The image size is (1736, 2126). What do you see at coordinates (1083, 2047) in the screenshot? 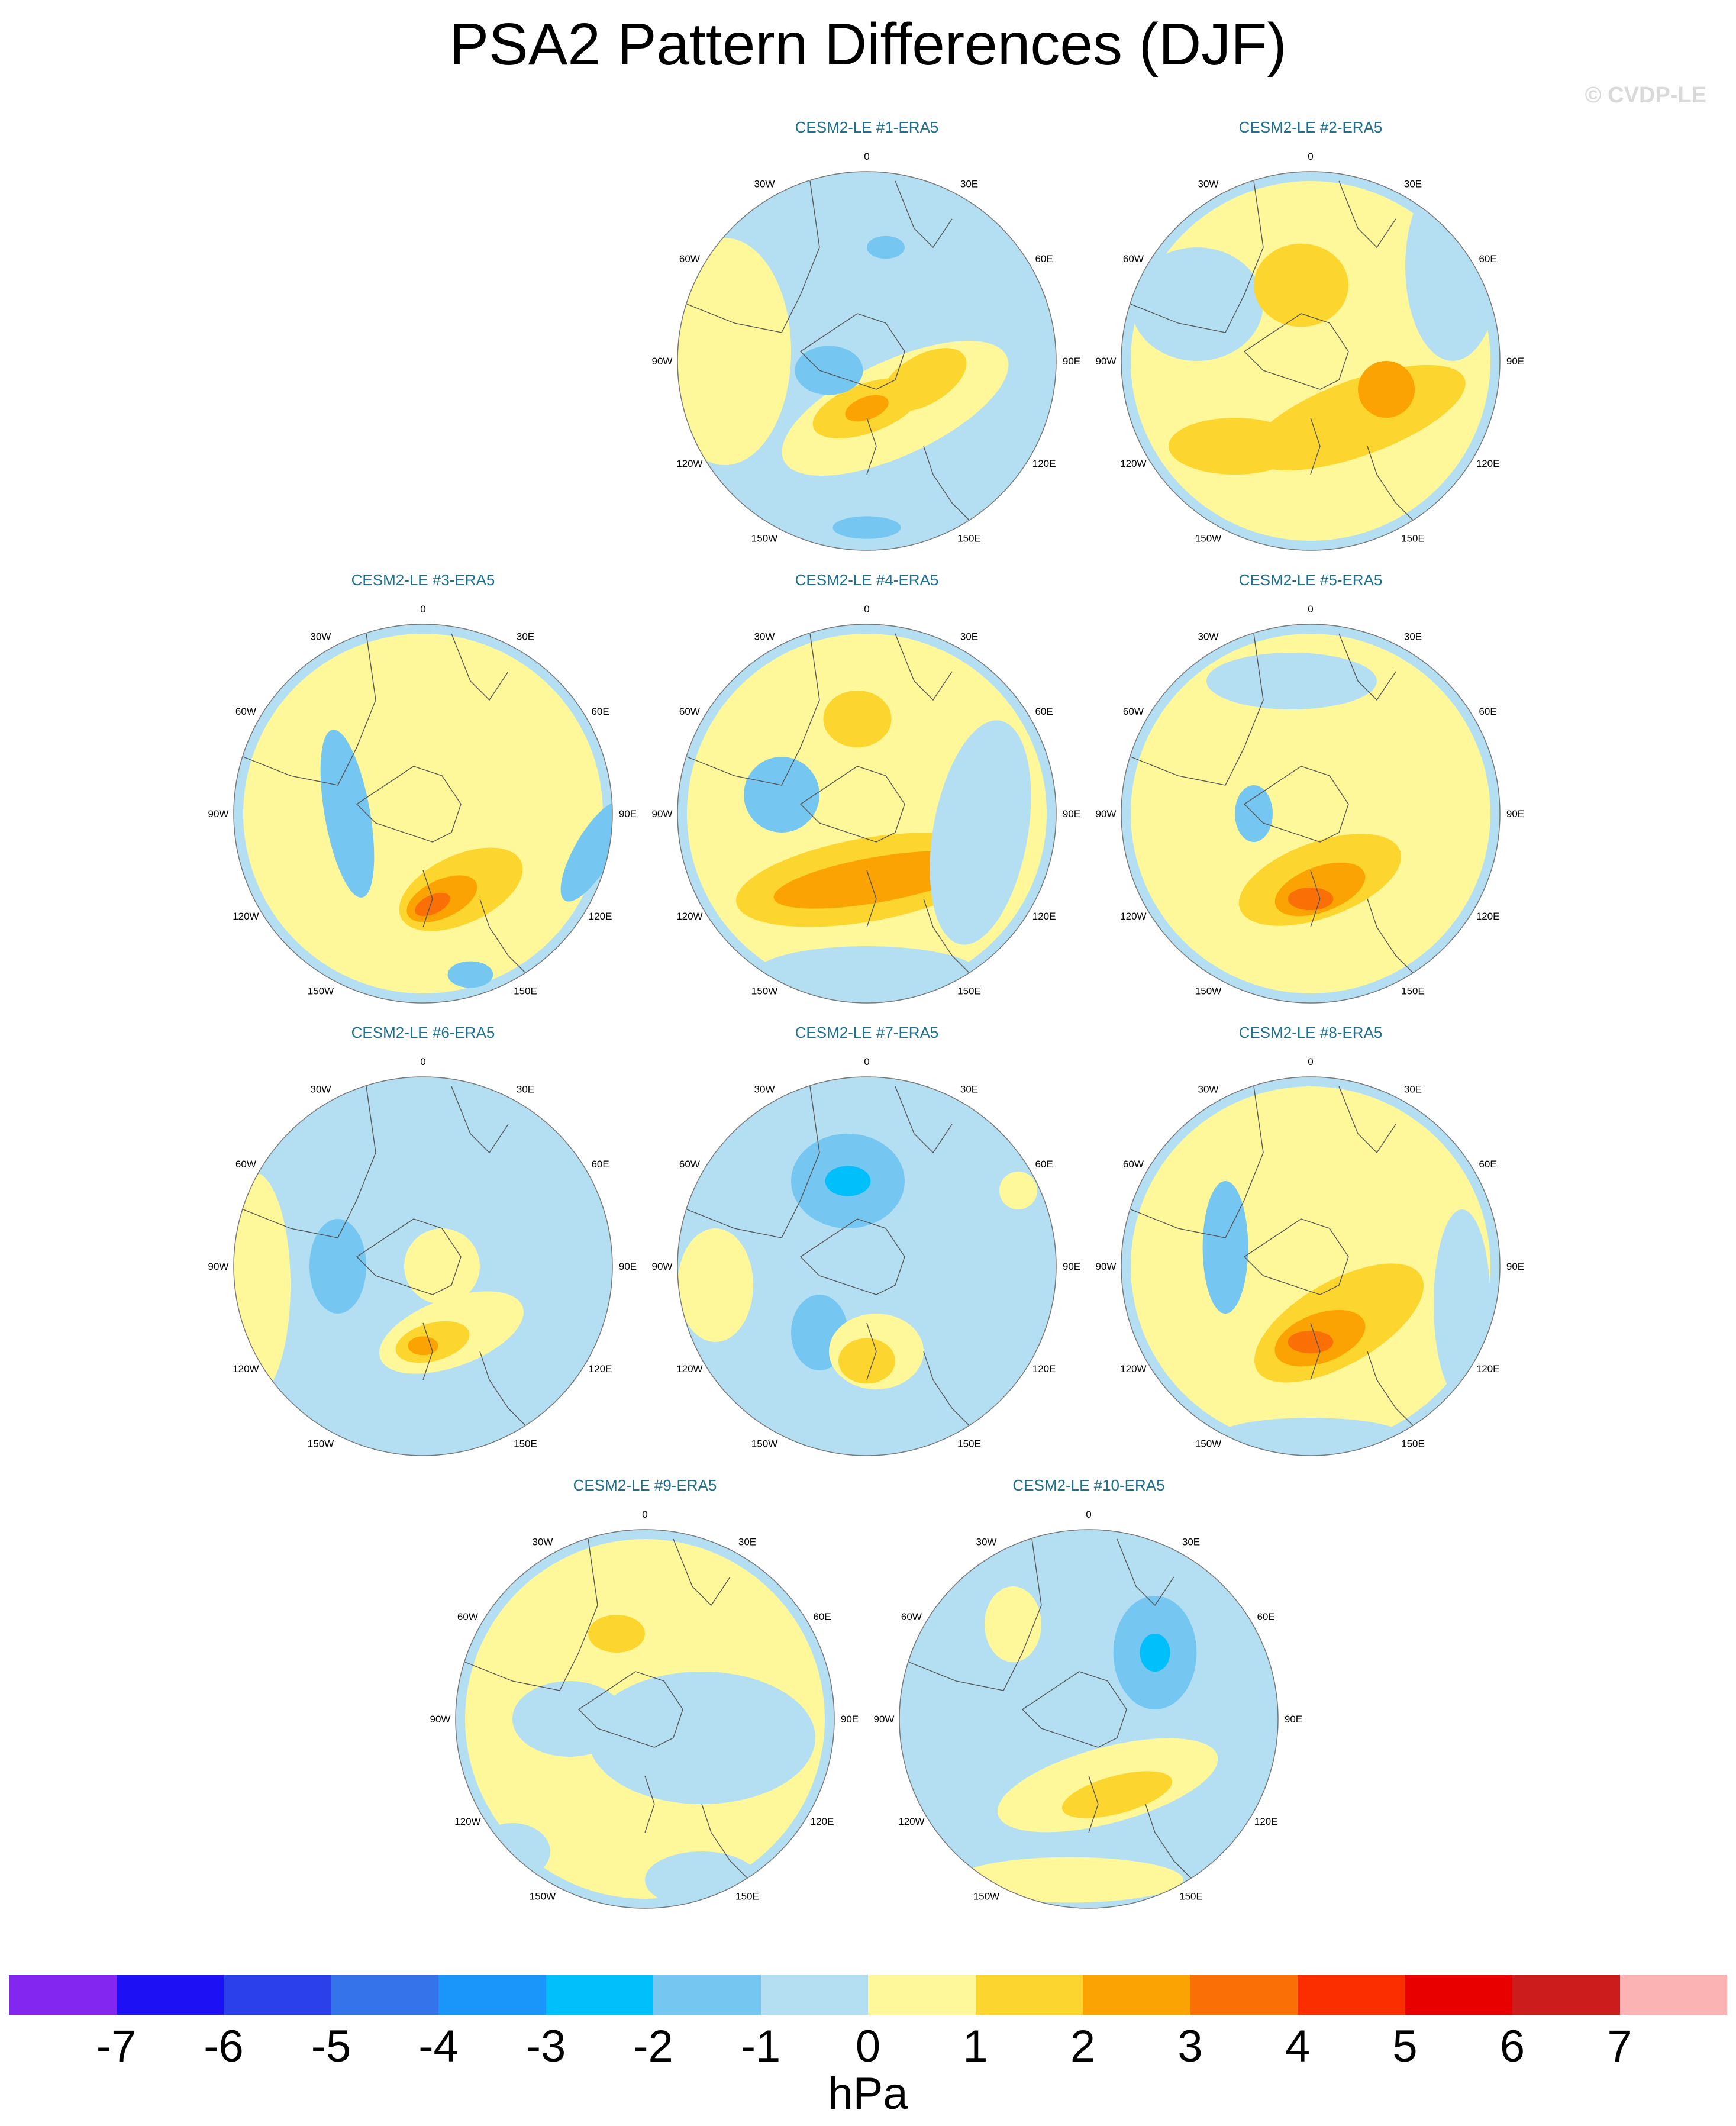
I see `colorbar-tick: 2` at bounding box center [1083, 2047].